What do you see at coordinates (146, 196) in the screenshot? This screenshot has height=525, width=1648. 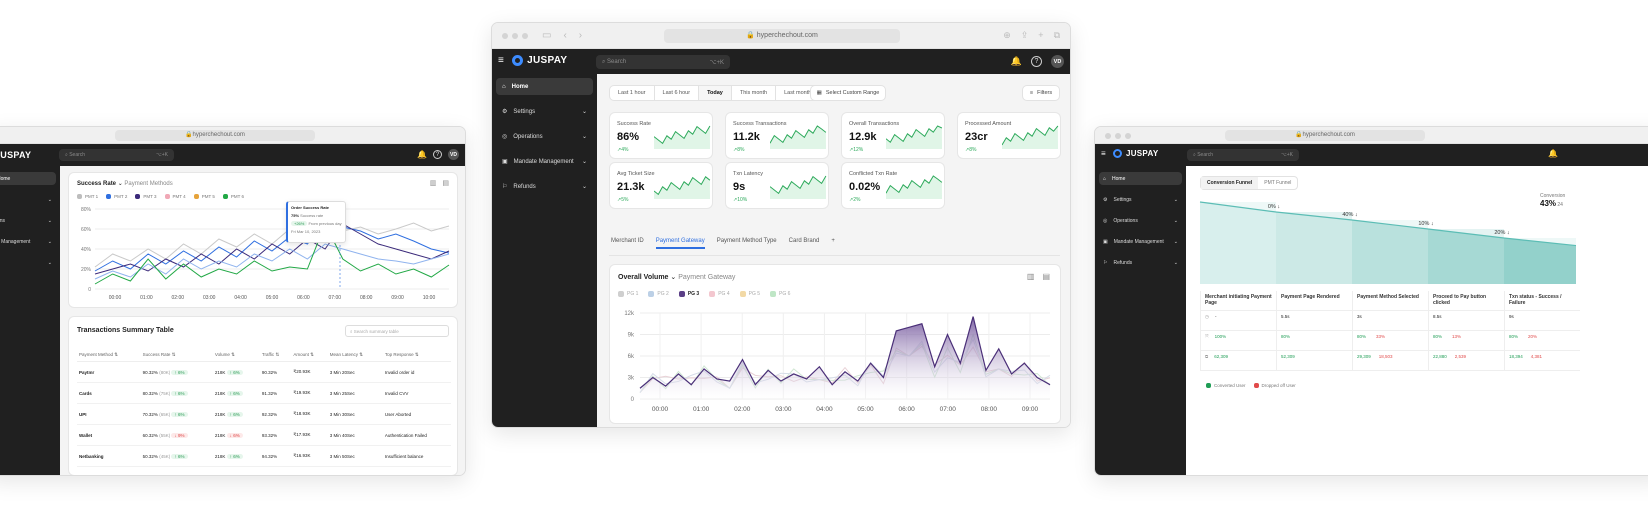 I see `legend-item: PMT 3` at bounding box center [146, 196].